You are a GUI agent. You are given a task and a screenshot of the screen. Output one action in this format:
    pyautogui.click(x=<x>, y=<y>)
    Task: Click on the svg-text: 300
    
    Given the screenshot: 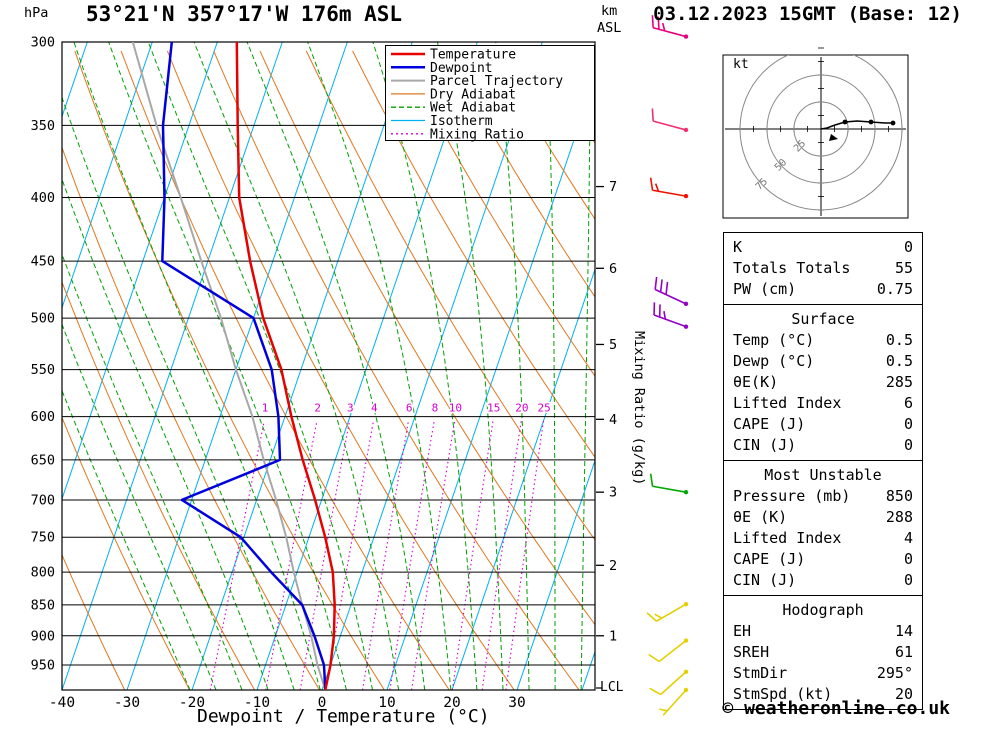 What is the action you would take?
    pyautogui.click(x=43, y=43)
    